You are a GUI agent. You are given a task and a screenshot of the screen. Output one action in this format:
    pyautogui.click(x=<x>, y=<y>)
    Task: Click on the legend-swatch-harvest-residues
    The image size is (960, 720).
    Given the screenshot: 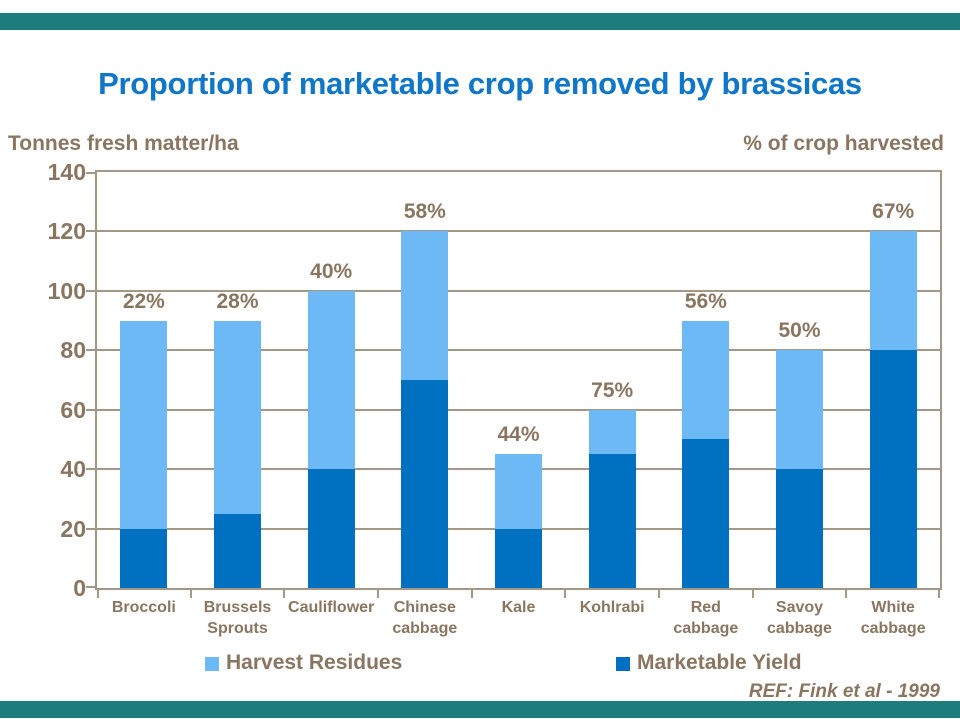 What is the action you would take?
    pyautogui.click(x=212, y=664)
    